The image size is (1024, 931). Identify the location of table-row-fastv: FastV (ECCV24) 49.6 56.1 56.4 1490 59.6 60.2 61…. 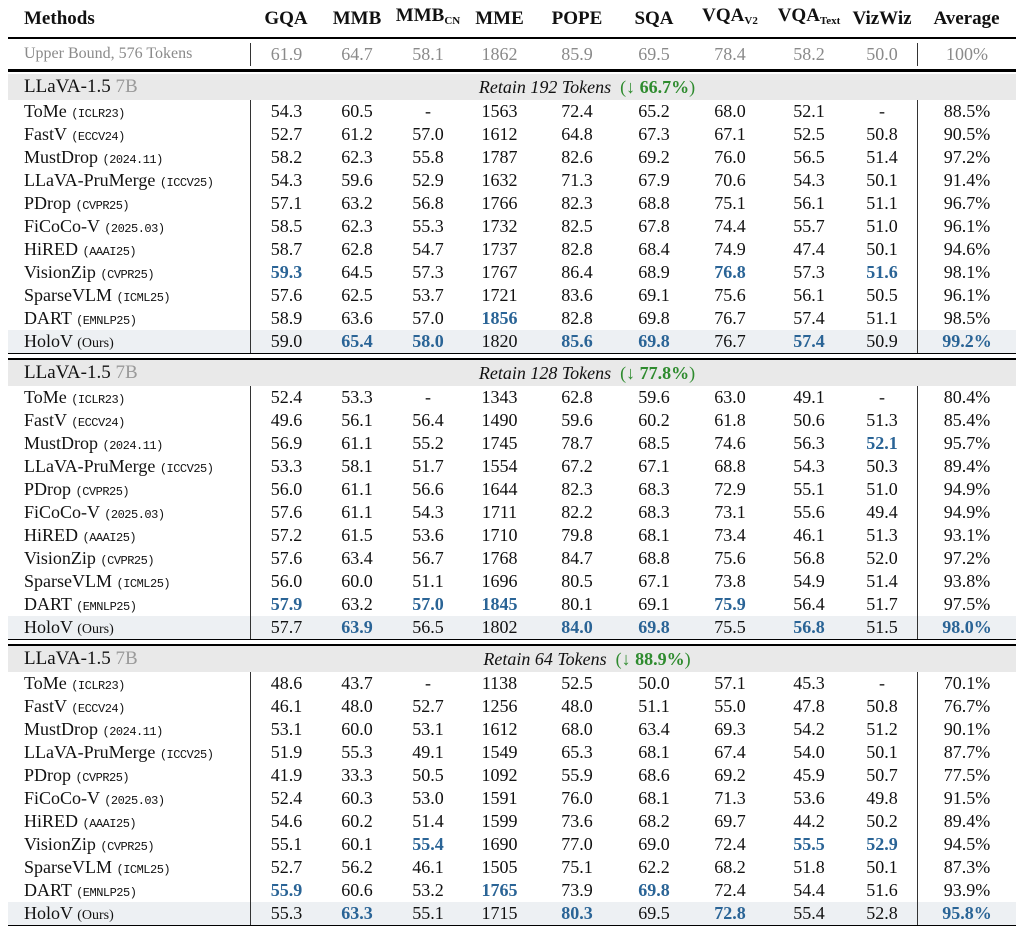
(512, 420).